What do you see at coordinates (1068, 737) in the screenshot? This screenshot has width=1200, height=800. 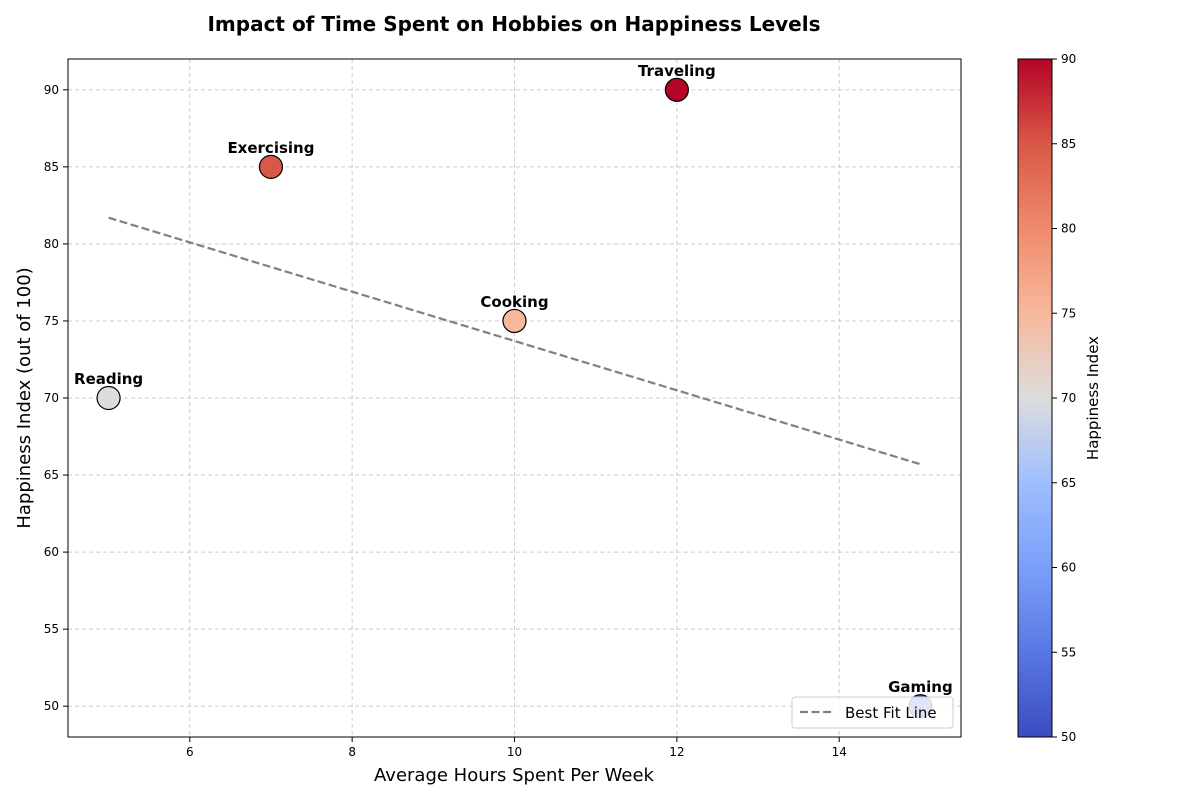 I see `colorbar-tick-label: 50` at bounding box center [1068, 737].